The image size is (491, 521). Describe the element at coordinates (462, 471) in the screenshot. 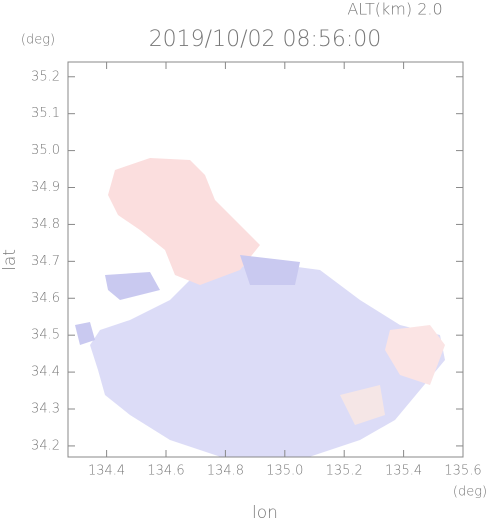

I see `x-tick-label: 135.6` at that location.